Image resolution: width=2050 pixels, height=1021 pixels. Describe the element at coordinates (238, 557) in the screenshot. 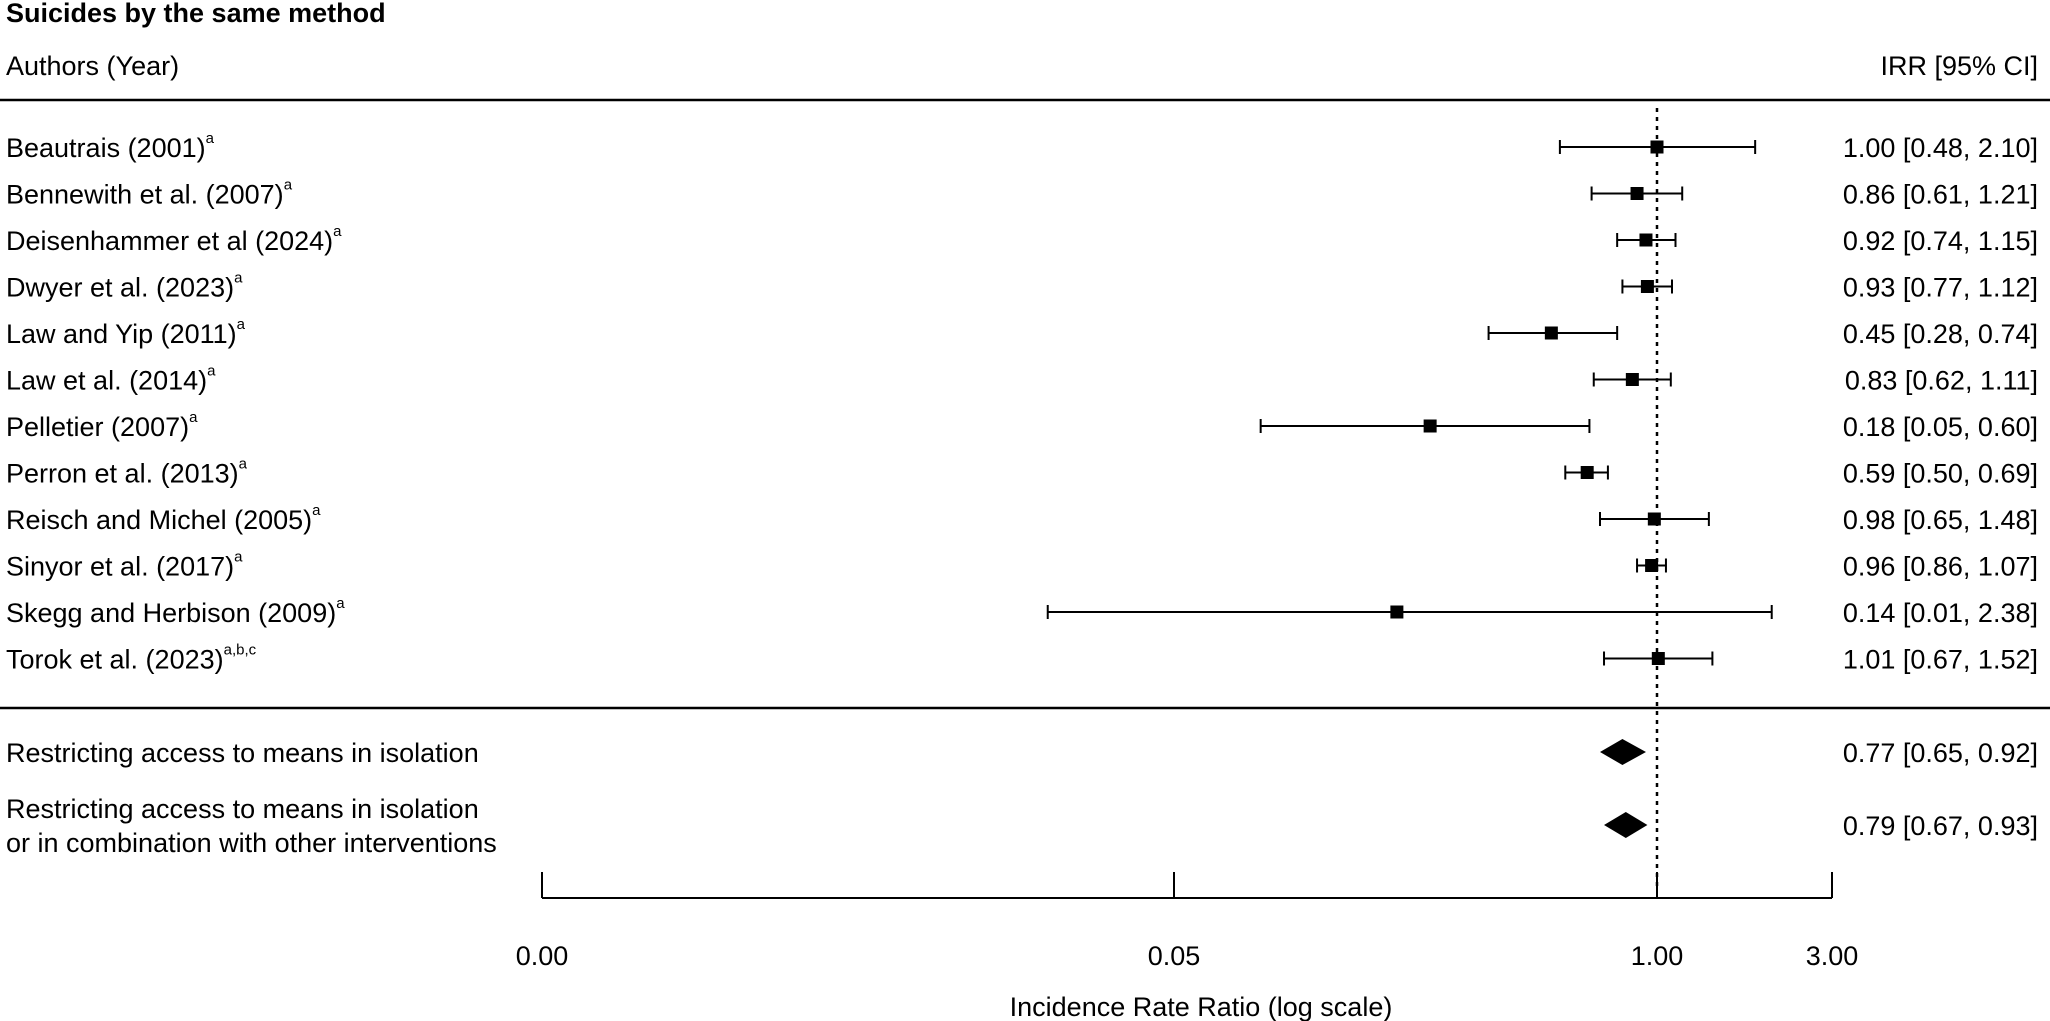

I see `study-10-superscript: a` at that location.